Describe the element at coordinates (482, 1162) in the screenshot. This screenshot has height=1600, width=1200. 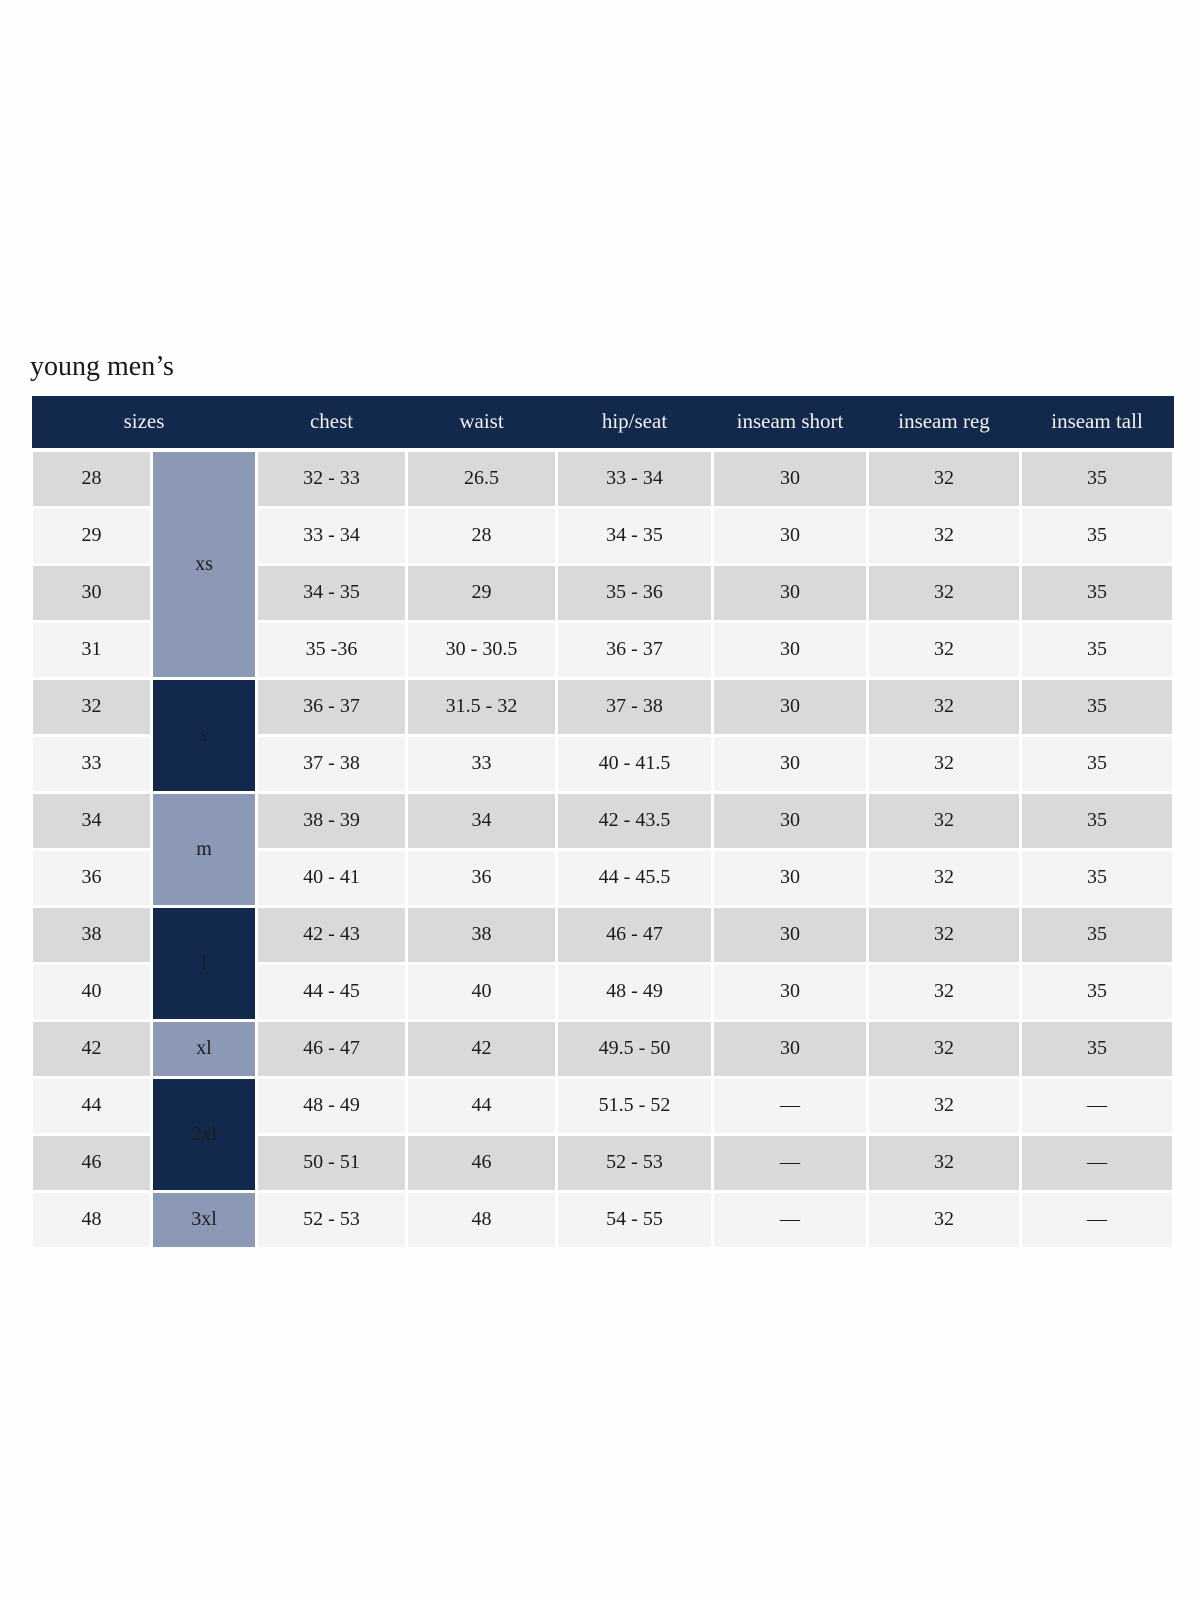
I see `cell-waist: 46` at that location.